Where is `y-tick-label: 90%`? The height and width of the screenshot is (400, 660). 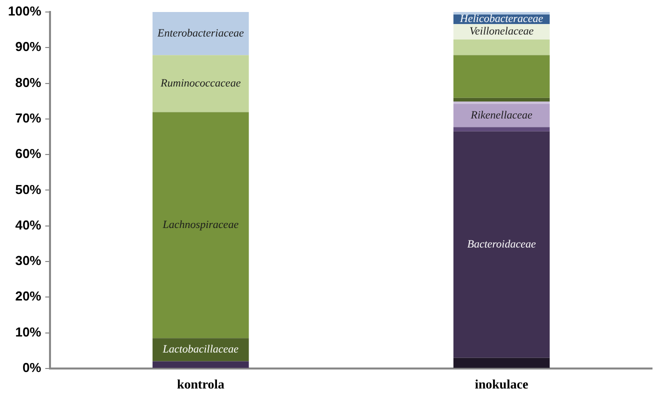 y-tick-label: 90% is located at coordinates (28, 46).